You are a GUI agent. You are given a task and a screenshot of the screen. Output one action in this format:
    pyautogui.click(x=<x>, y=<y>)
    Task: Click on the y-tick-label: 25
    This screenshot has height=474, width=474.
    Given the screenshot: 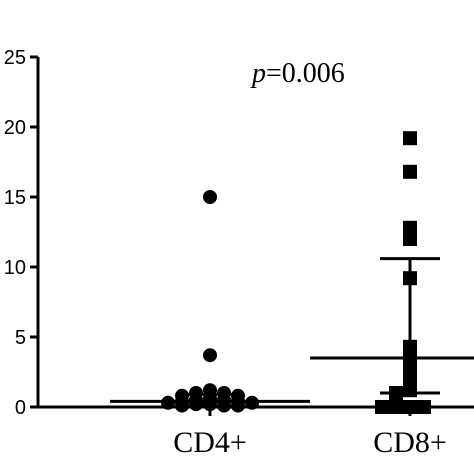 What is the action you would take?
    pyautogui.click(x=15, y=58)
    